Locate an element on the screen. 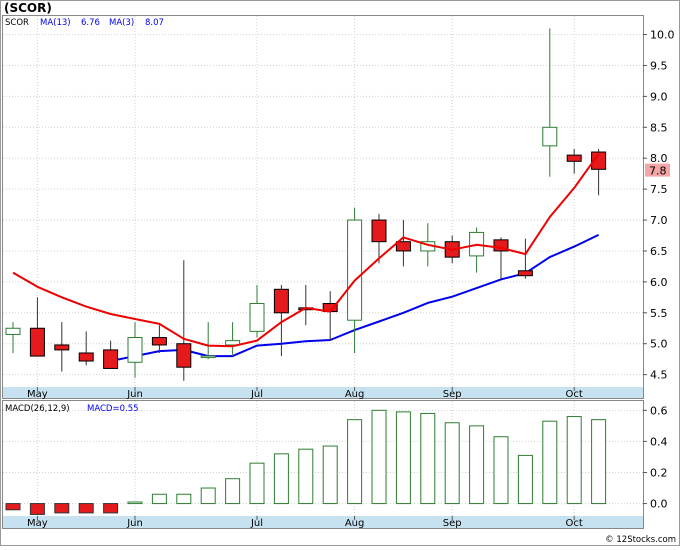  legend-ma13-label: MA(13) is located at coordinates (55, 23).